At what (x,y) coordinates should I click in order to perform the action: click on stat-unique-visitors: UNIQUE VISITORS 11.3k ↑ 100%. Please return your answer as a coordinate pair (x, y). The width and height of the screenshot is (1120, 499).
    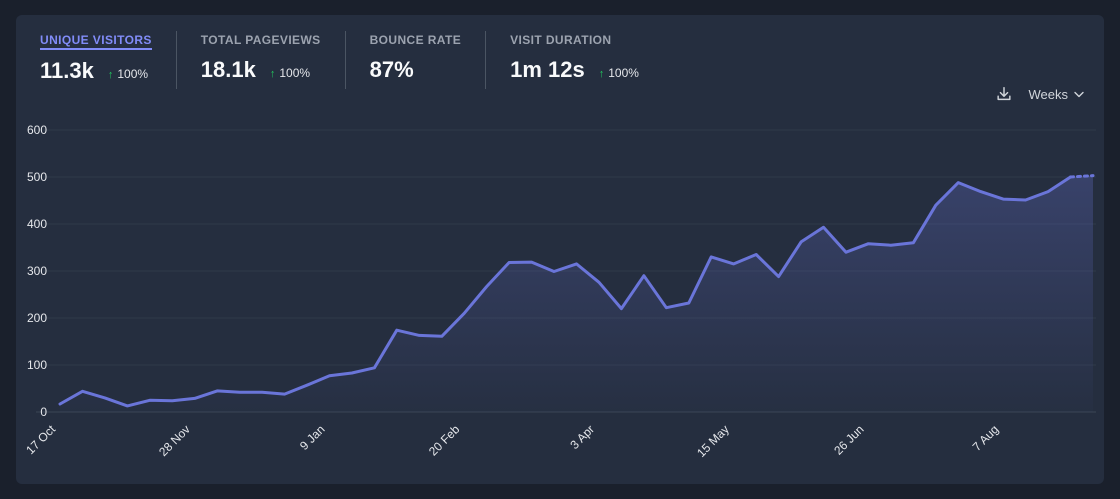
    Looking at the image, I should click on (96, 60).